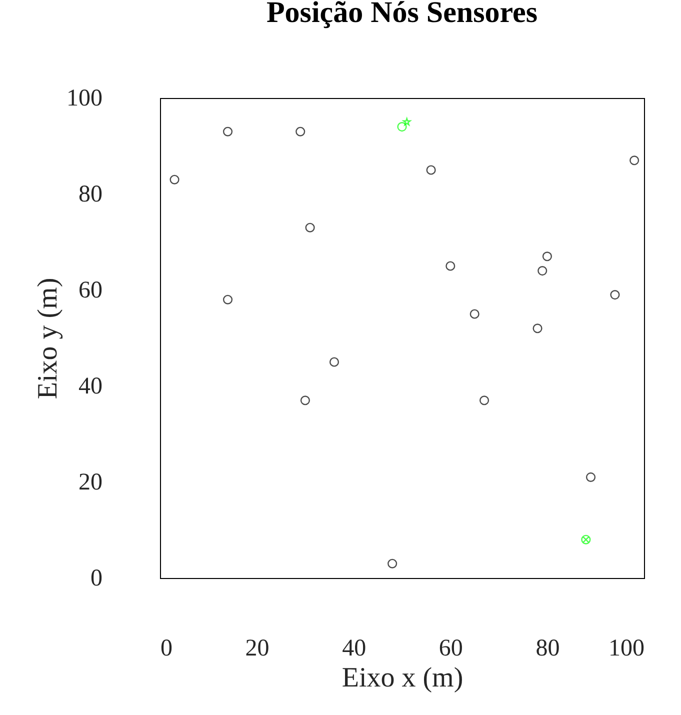 Image resolution: width=681 pixels, height=715 pixels. Describe the element at coordinates (354, 649) in the screenshot. I see `x-tick-label: 40` at that location.